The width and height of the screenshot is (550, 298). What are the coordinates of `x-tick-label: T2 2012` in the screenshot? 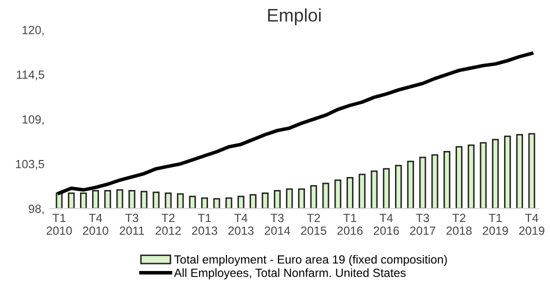 It's located at (168, 224).